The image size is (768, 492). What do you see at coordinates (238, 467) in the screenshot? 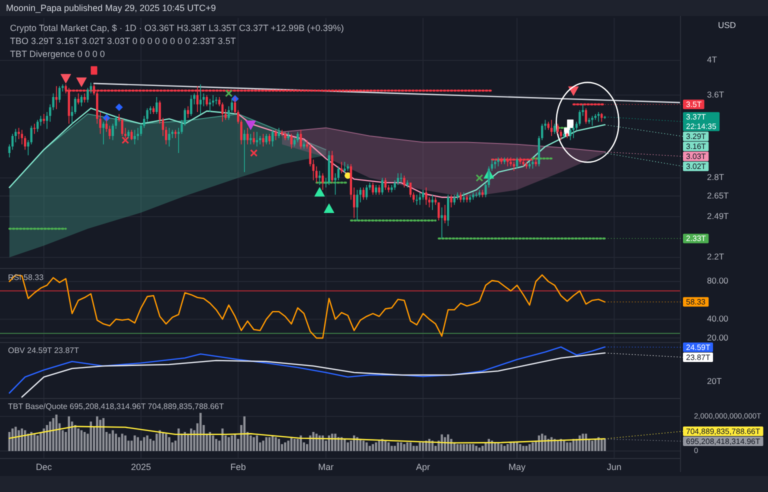
I see `x-tick-label: Feb` at bounding box center [238, 467].